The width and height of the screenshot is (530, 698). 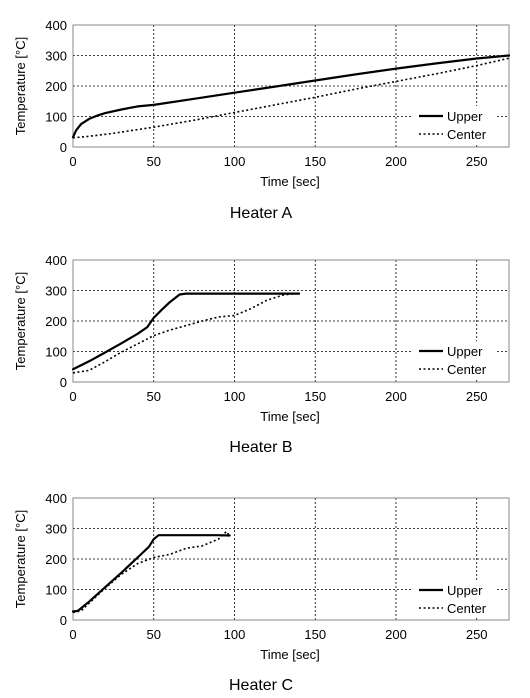 I want to click on chart-caption: Heater C, so click(x=261, y=685).